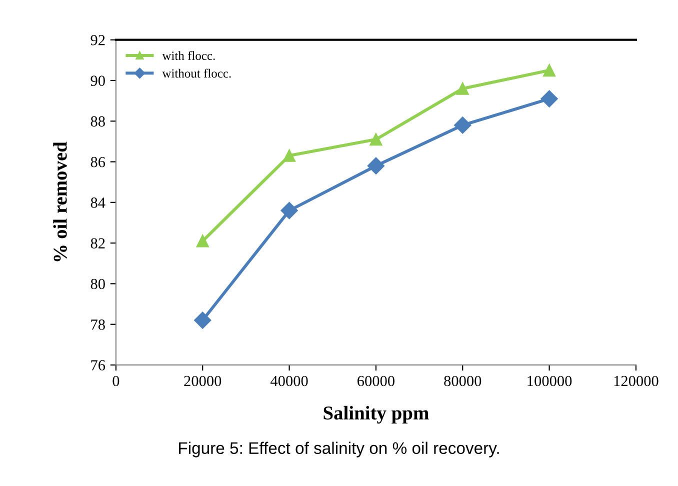 This screenshot has height=486, width=678. I want to click on x-tick-label: 40000, so click(289, 381).